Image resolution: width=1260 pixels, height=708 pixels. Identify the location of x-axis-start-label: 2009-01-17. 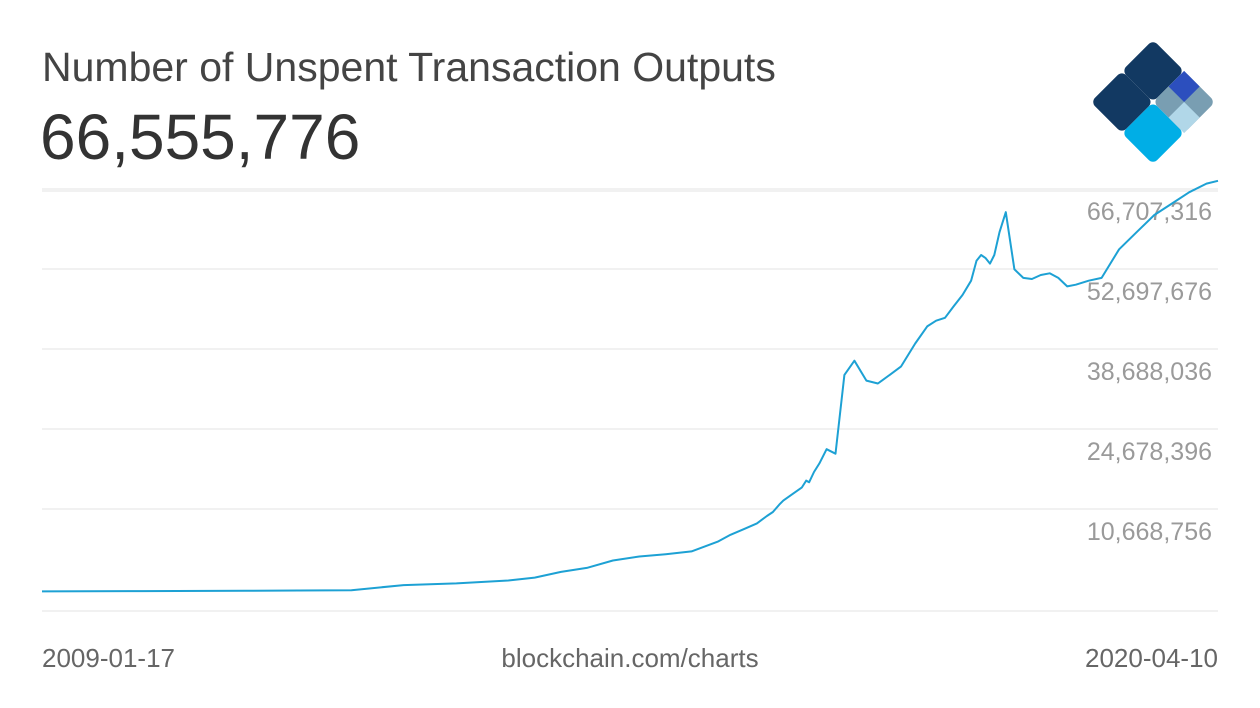
(108, 658).